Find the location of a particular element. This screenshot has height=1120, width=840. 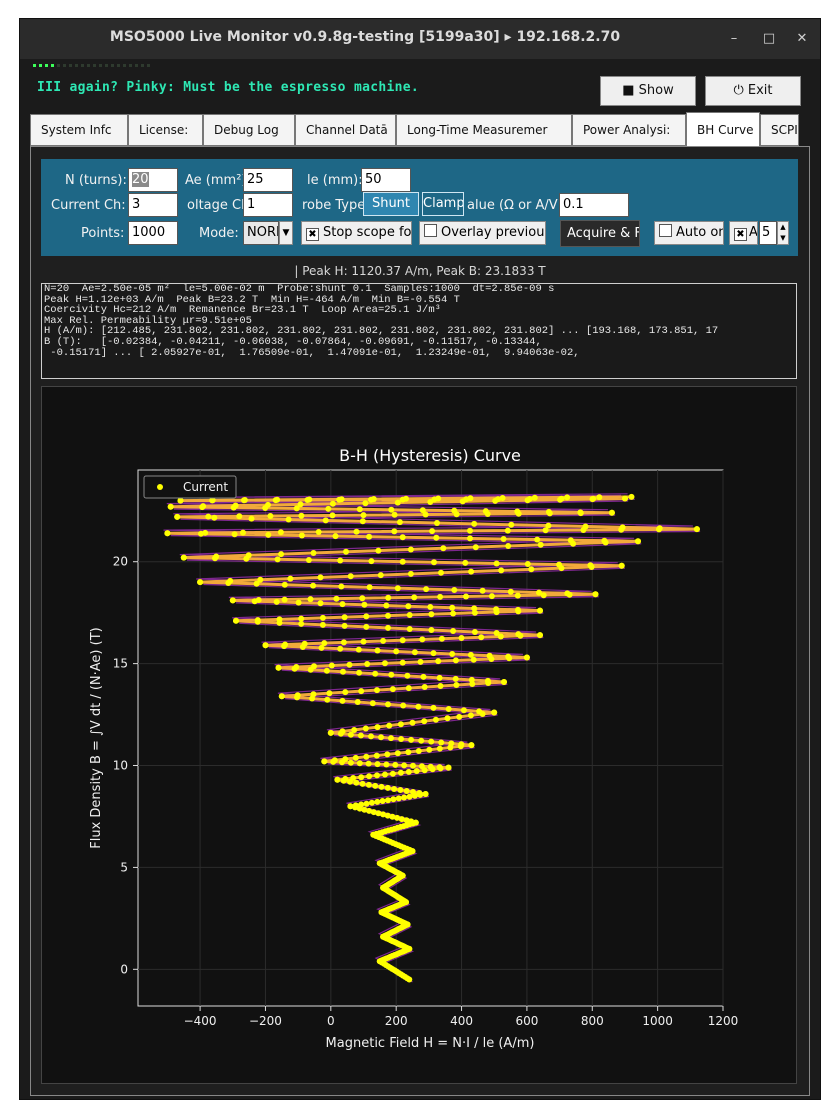

interval-spinbox: 5 is located at coordinates (768, 233).